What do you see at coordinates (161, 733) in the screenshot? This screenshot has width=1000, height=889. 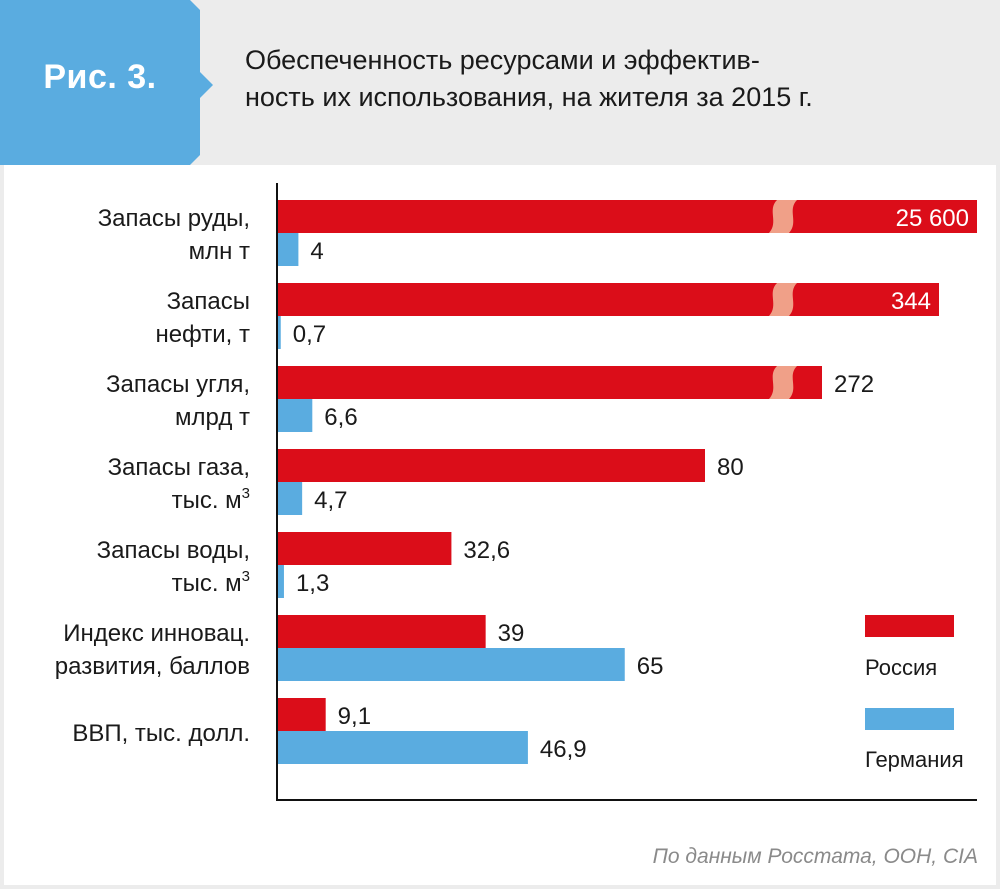 I see `category-label: ВВП, тыс. долл.` at bounding box center [161, 733].